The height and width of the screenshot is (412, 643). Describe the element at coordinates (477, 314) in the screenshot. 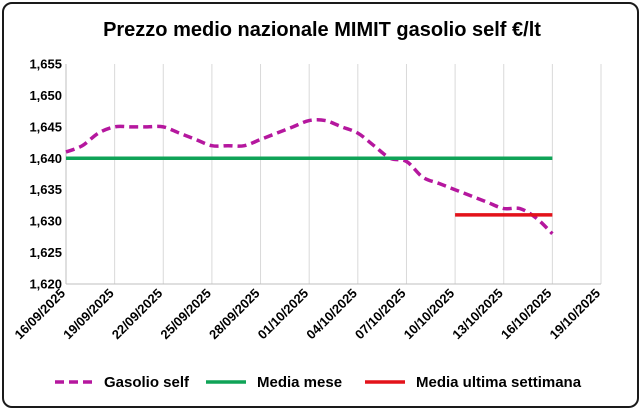

I see `x-tick-label: 13/10/2025` at that location.